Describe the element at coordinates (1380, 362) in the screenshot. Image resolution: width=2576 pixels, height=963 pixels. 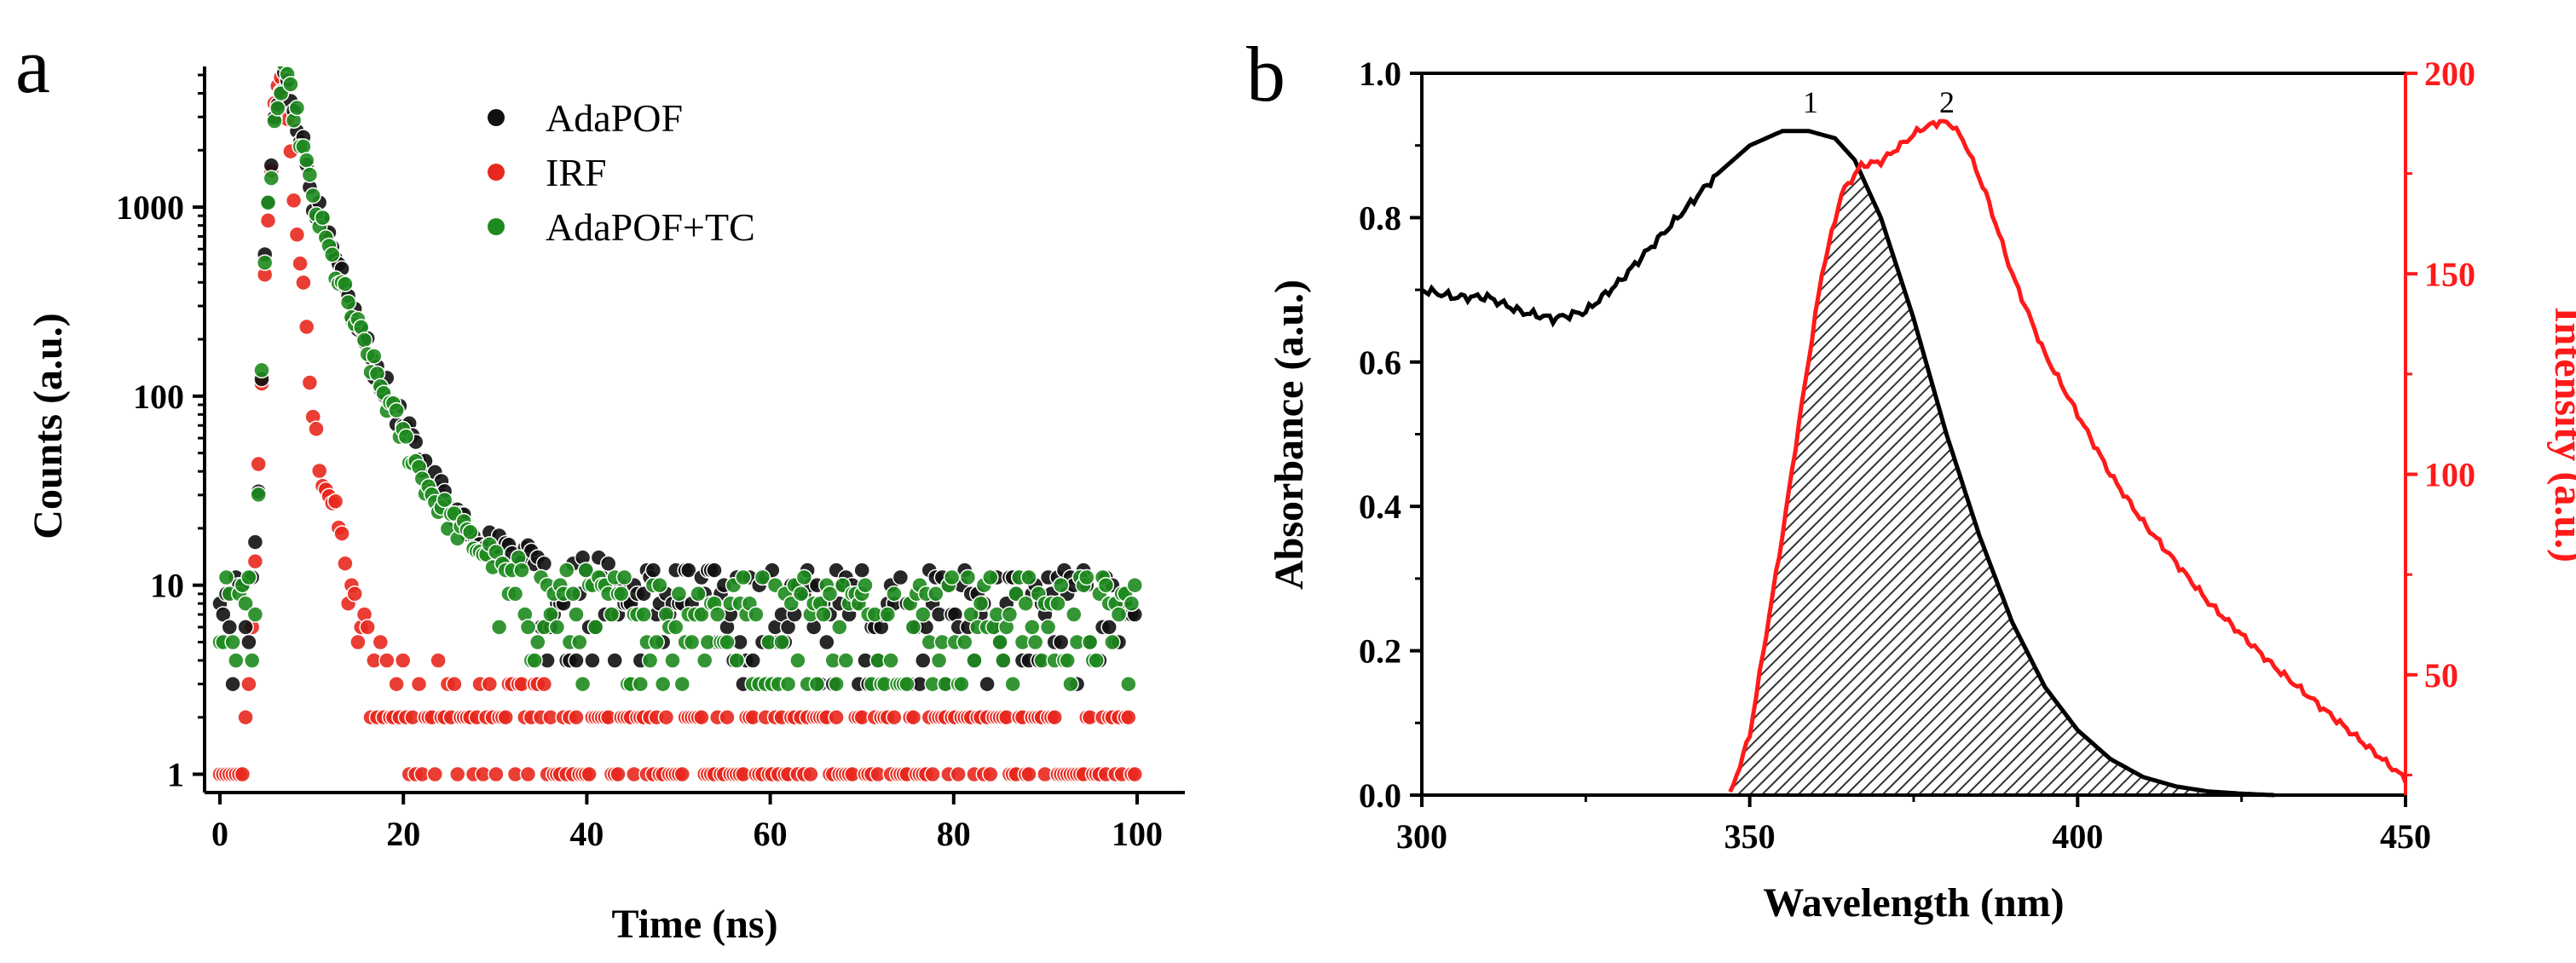
I see `b-y-tick-label: 0.6` at that location.